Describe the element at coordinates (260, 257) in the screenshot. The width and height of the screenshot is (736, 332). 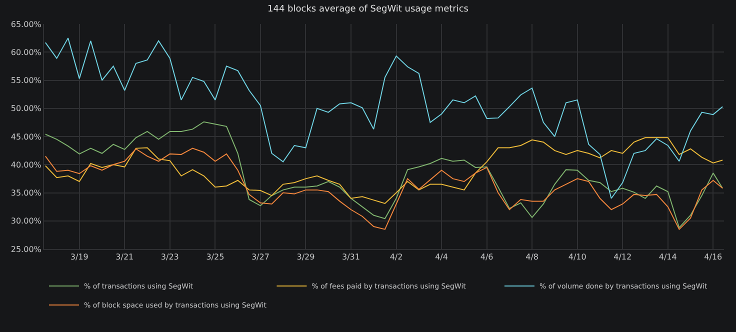
I see `x-tick-label: 3/27` at that location.